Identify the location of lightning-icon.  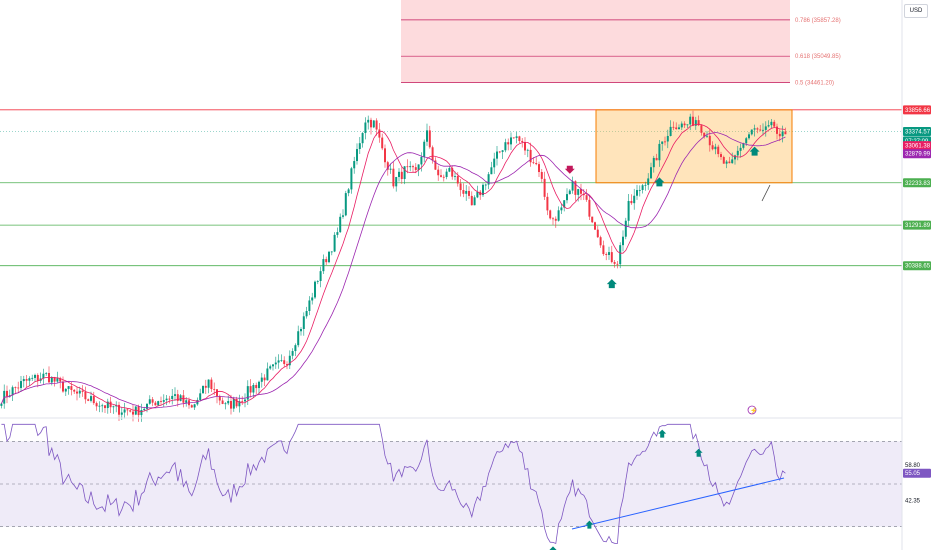
(752, 410).